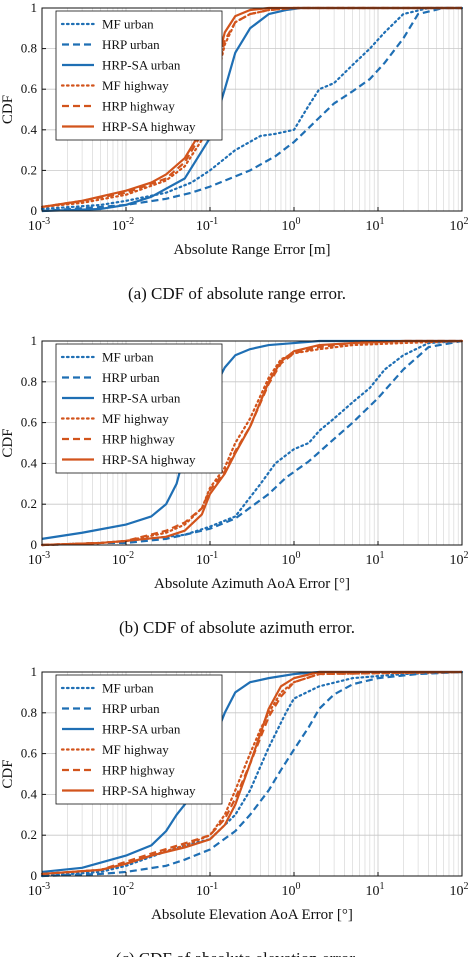 This screenshot has width=474, height=957. Describe the element at coordinates (8, 109) in the screenshot. I see `y-axis-label: CDF` at that location.